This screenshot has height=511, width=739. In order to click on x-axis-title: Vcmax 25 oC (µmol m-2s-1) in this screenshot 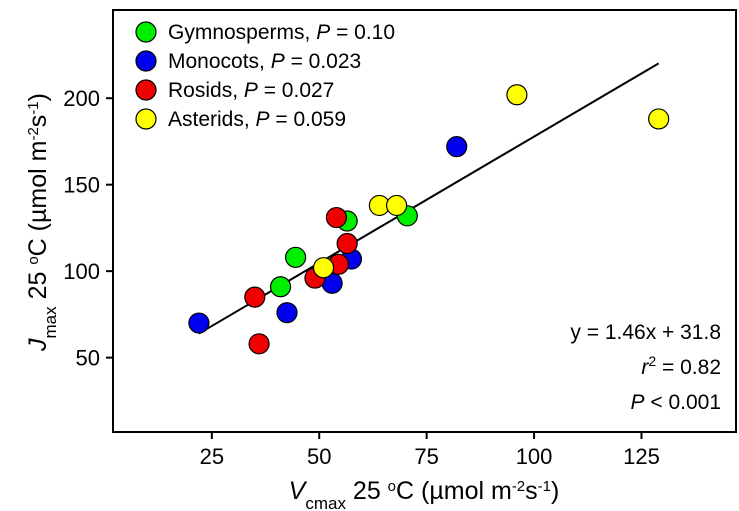, I will do `click(424, 494)`.